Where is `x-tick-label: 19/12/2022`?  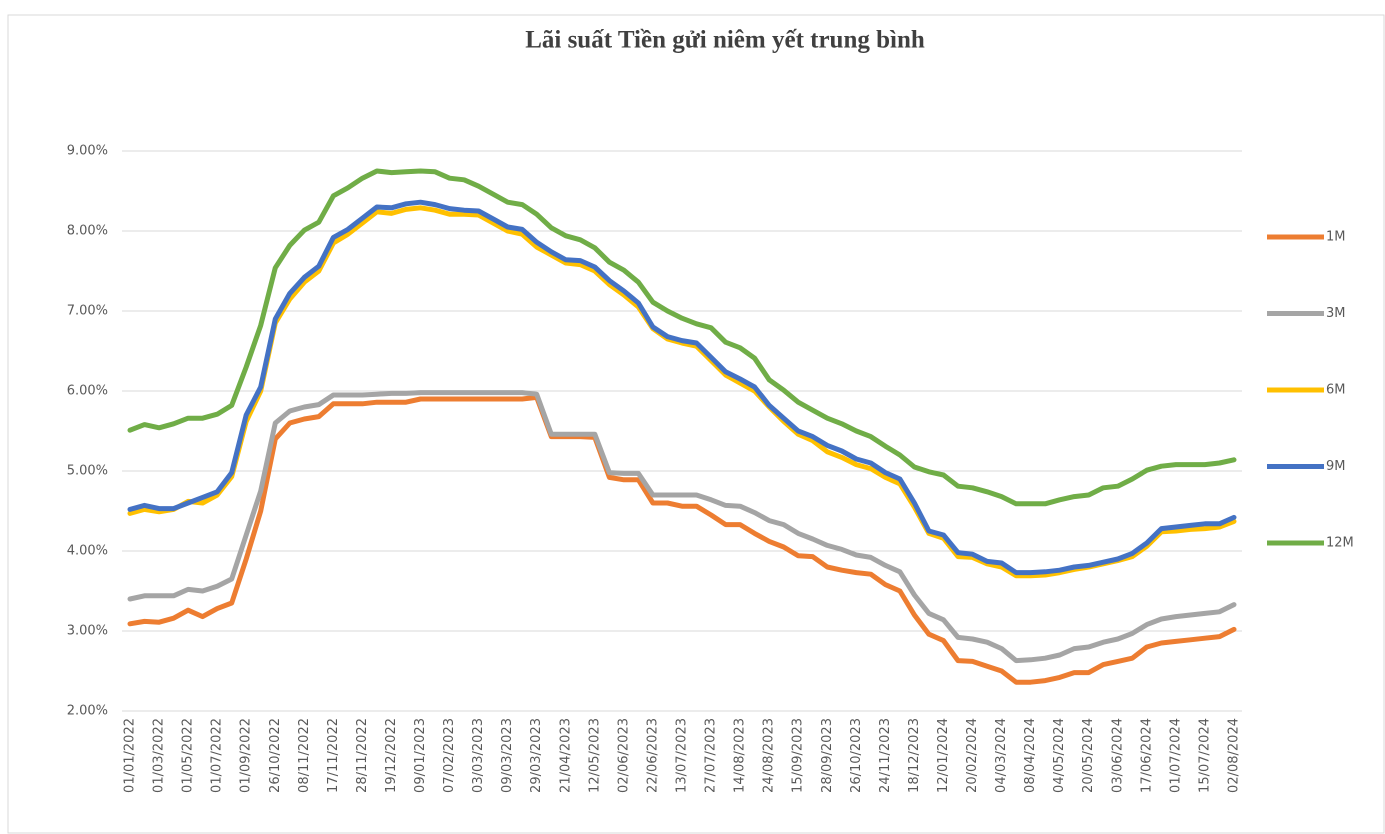 x-tick-label: 19/12/2022 is located at coordinates (391, 755).